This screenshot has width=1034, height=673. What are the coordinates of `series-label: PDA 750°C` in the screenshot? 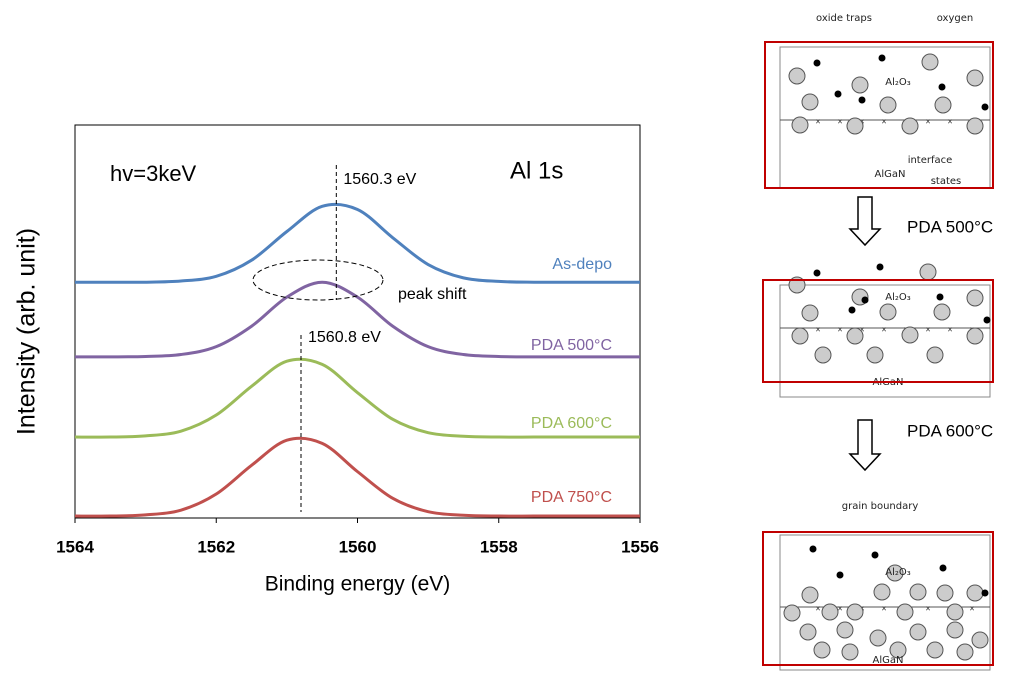 It's located at (571, 497).